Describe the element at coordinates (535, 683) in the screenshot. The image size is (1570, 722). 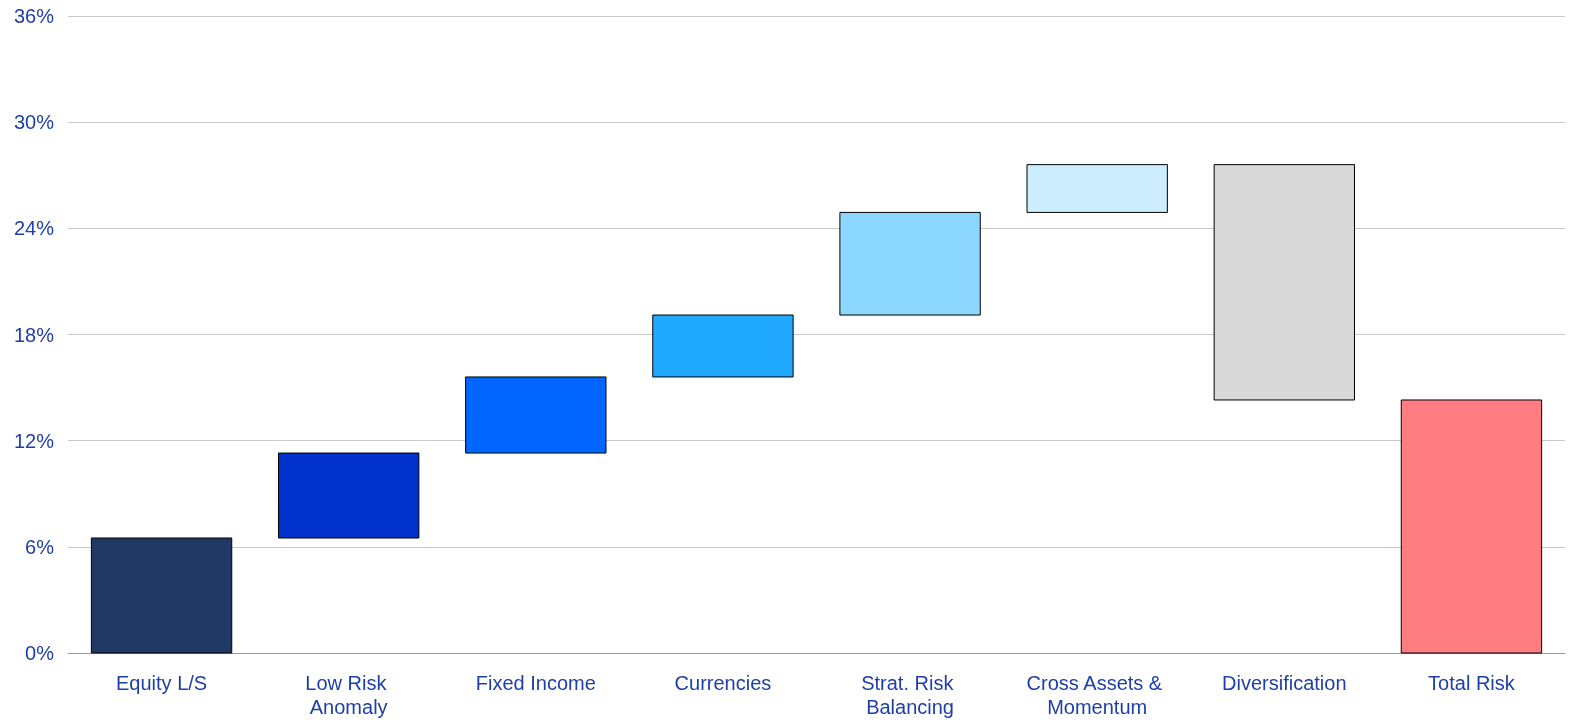
I see `x-tick-label: Fixed Income` at that location.